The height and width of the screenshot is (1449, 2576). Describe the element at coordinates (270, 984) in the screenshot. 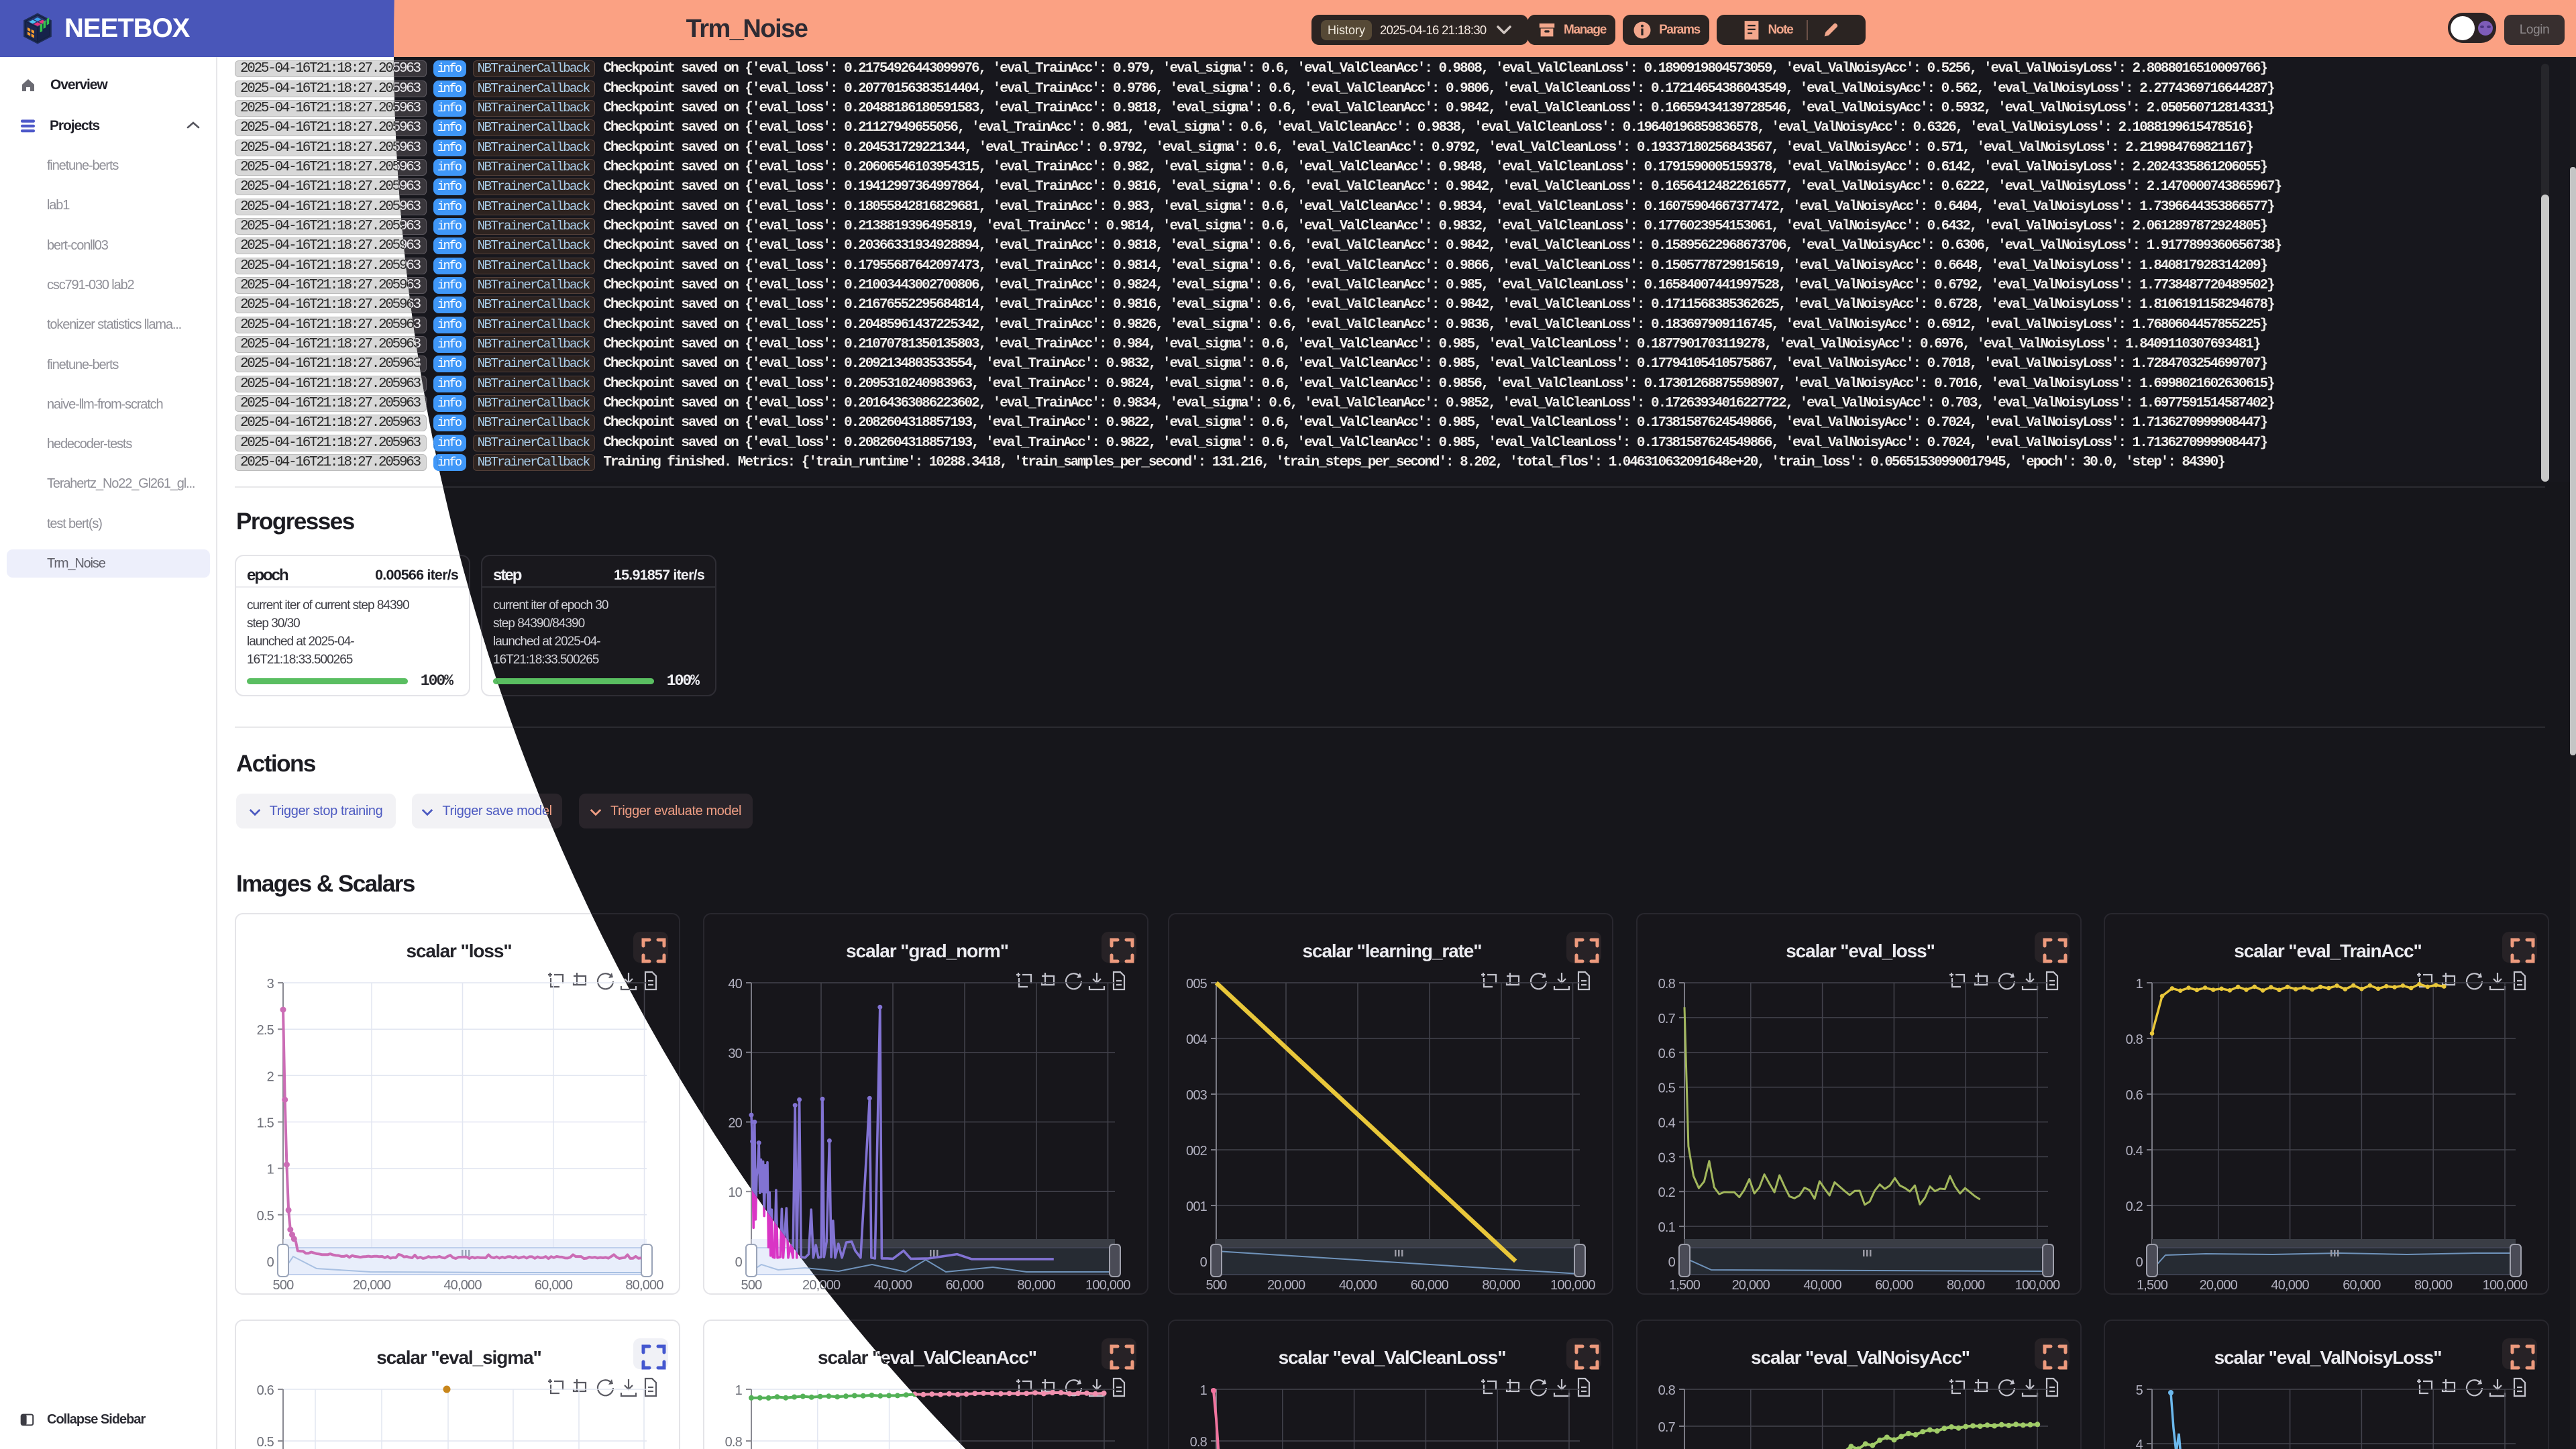

I see `svg-text: 3` at that location.